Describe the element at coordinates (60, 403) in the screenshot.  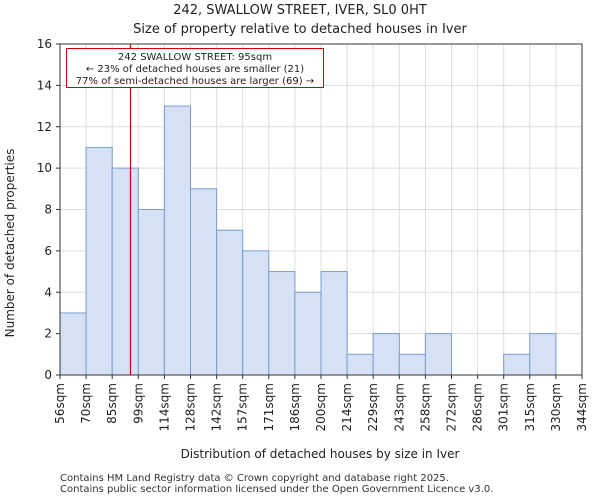
I see `x-tick-label: 56sqm` at that location.